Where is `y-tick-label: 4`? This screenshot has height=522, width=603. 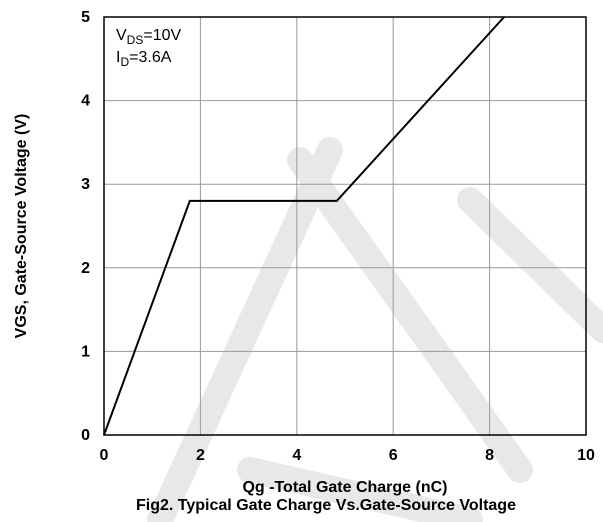
y-tick-label: 4 is located at coordinates (85, 101).